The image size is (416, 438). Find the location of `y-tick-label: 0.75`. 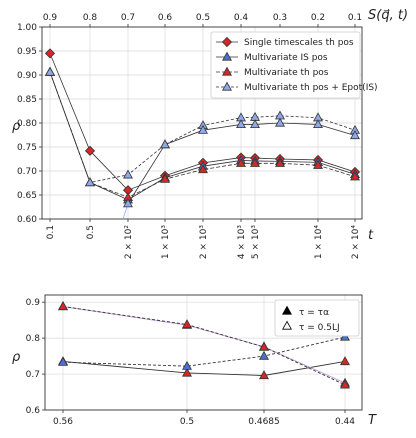

y-tick-label: 0.75 is located at coordinates (27, 148).